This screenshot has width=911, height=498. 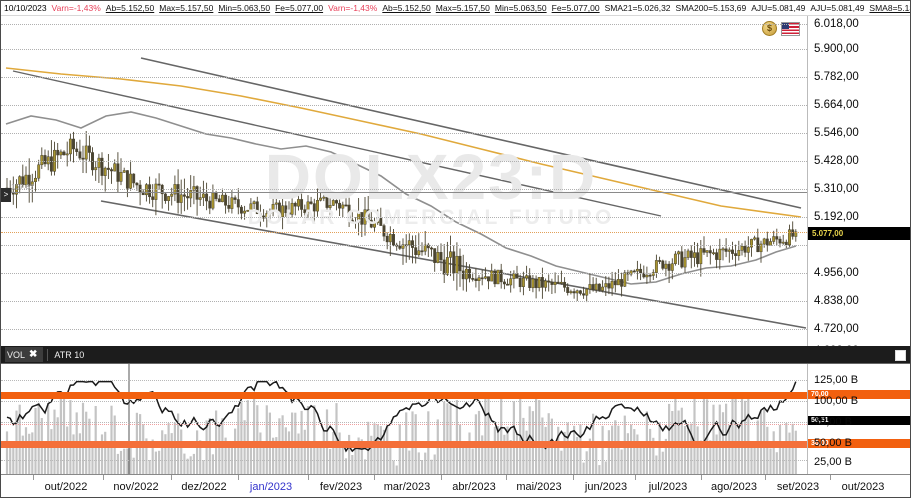 I want to click on price-tick: 5.782,00, so click(x=836, y=77).